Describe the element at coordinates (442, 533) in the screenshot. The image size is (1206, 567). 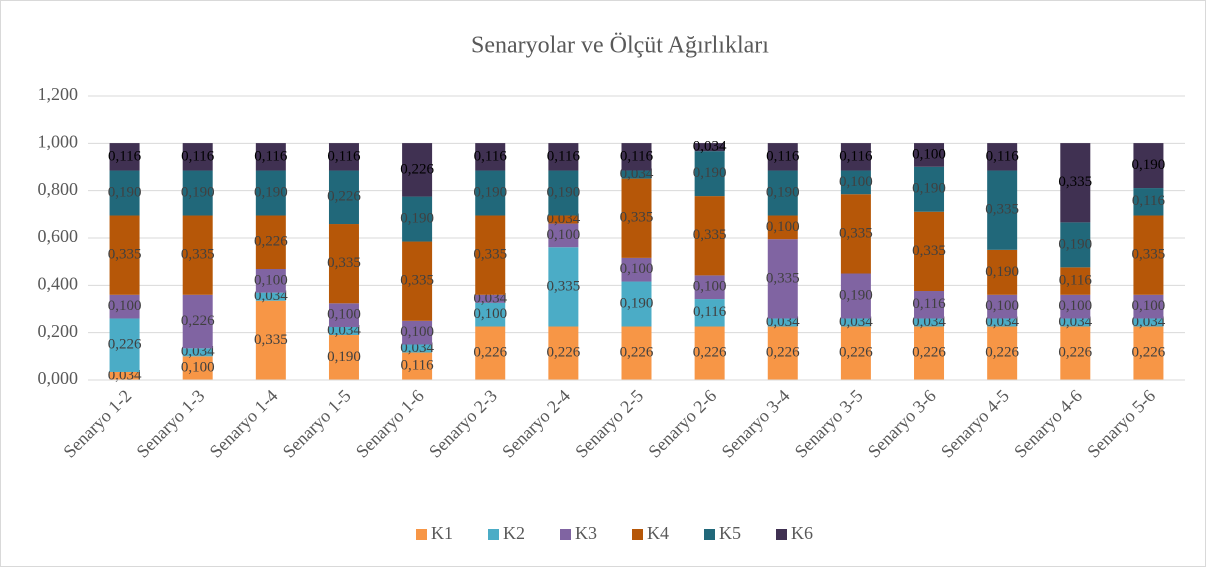
I see `legend-label: K1` at that location.